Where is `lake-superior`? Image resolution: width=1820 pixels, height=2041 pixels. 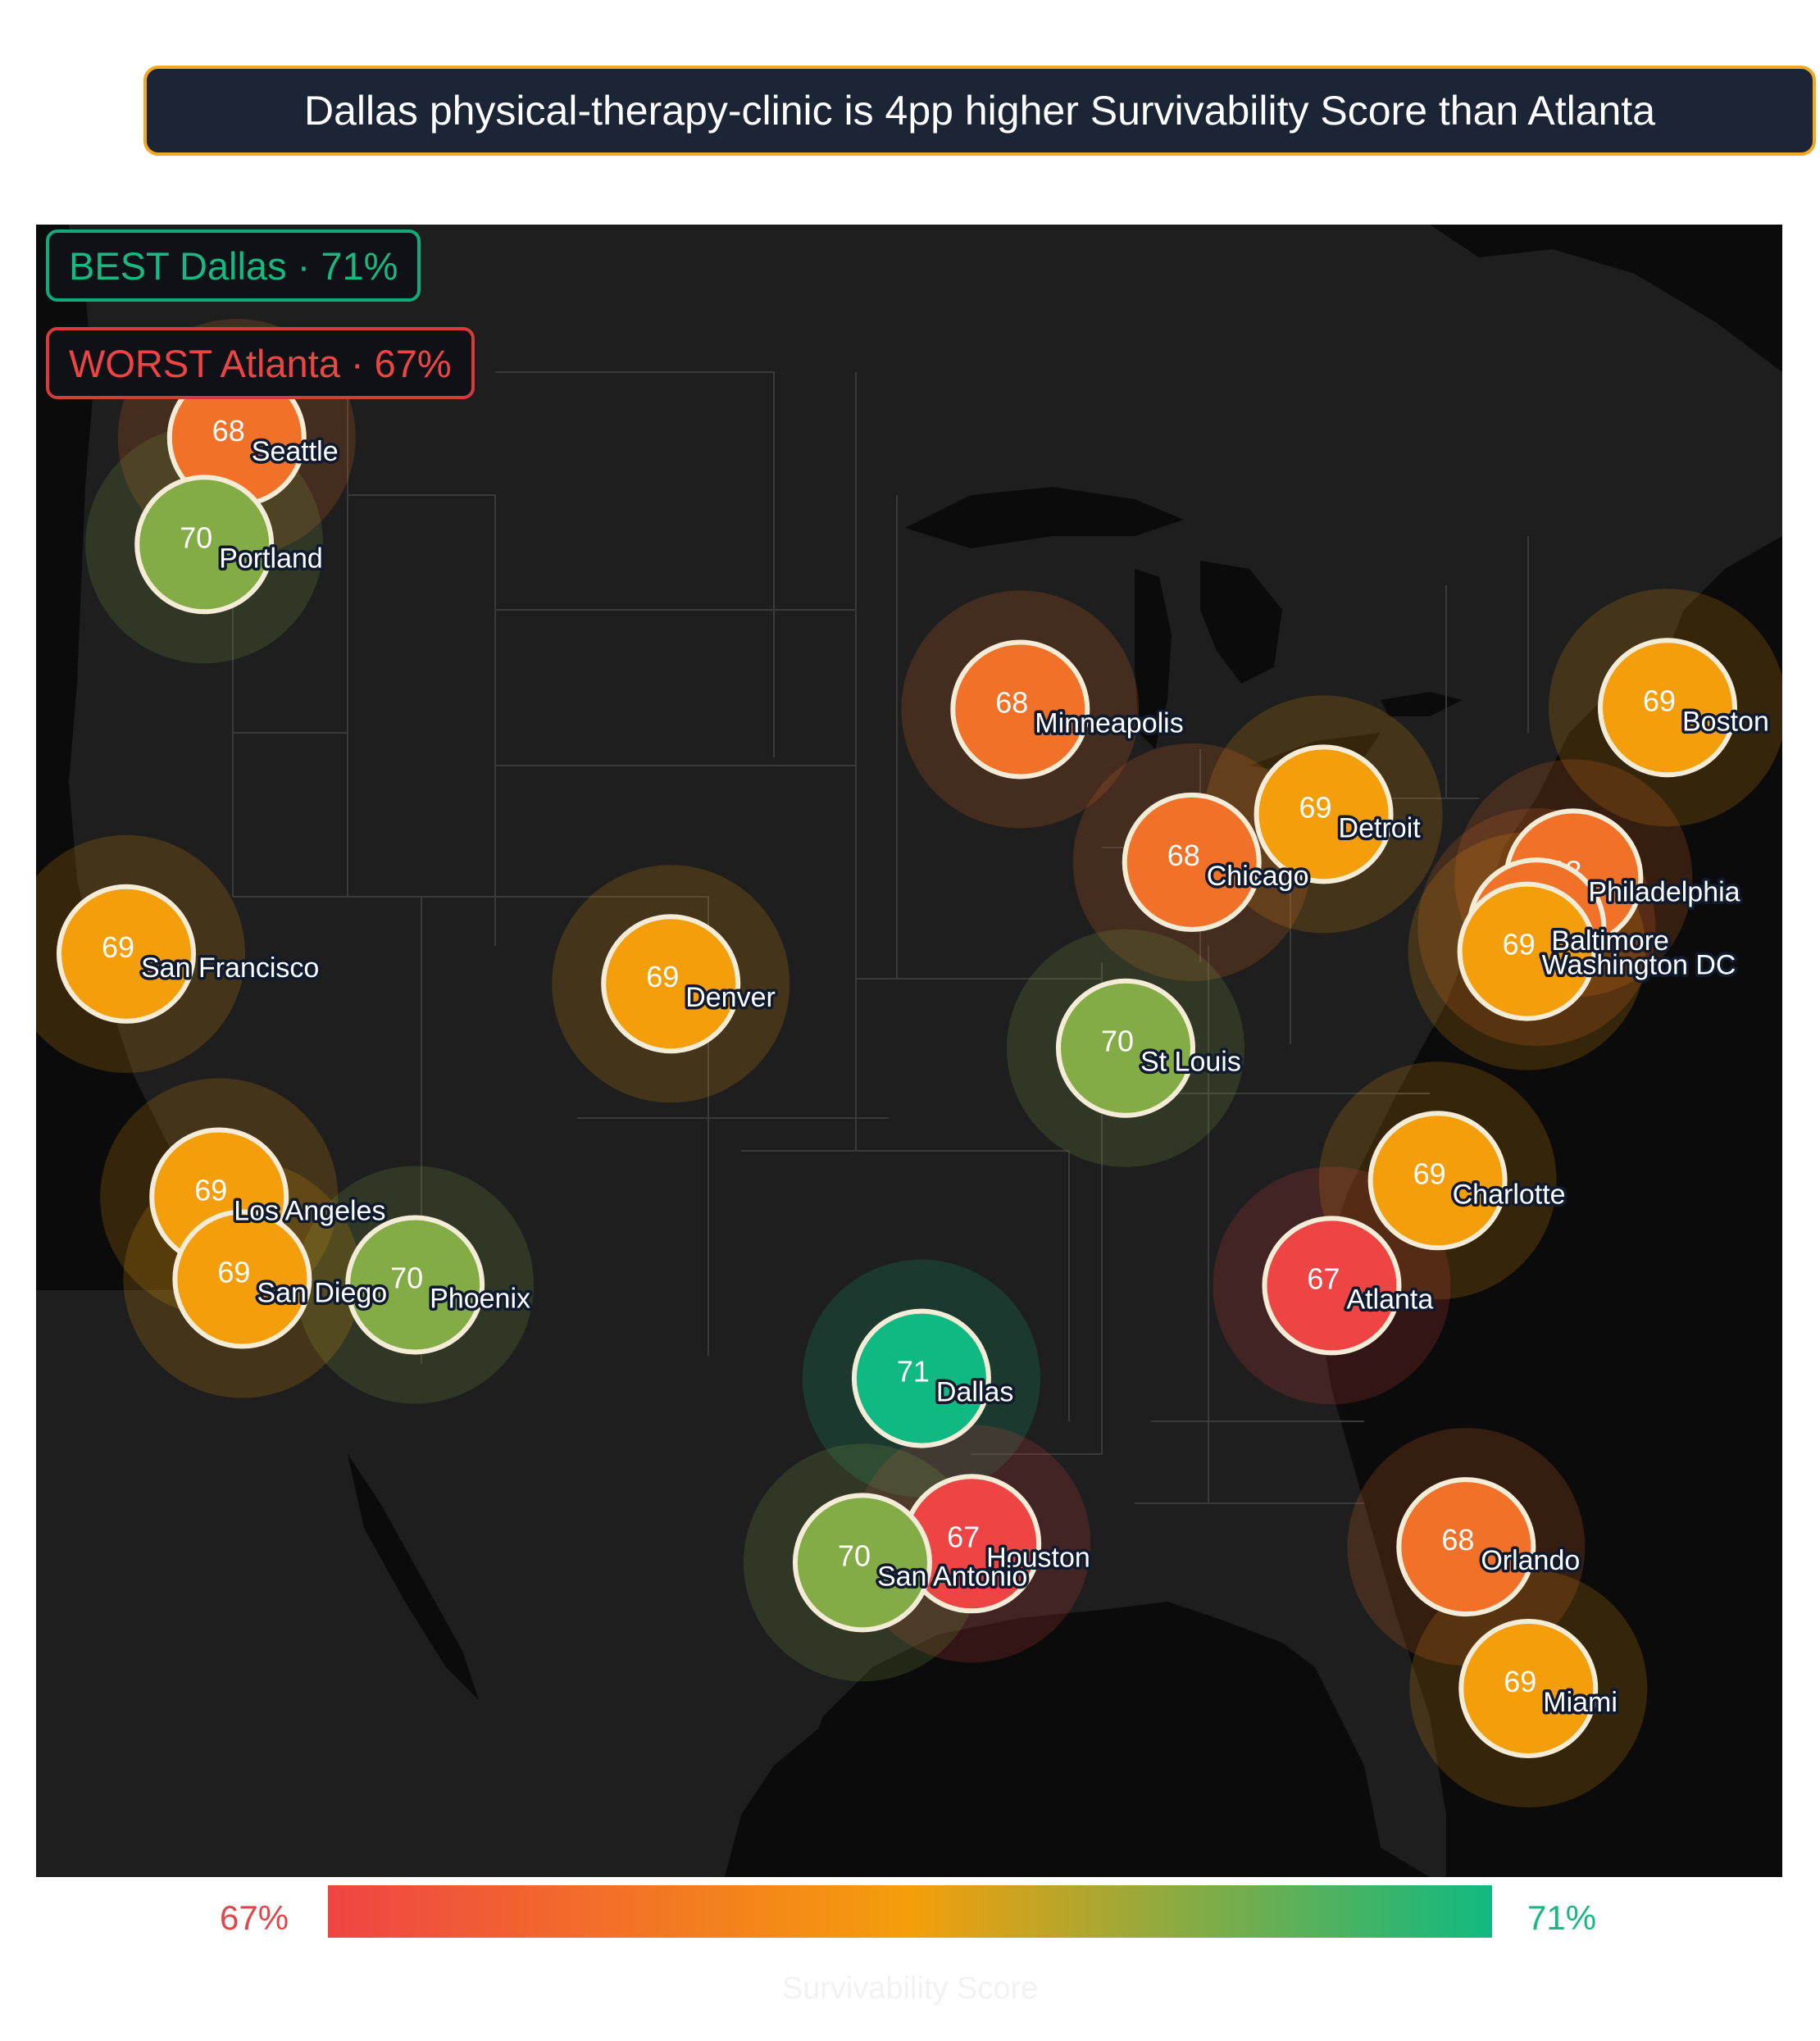 lake-superior is located at coordinates (1044, 517).